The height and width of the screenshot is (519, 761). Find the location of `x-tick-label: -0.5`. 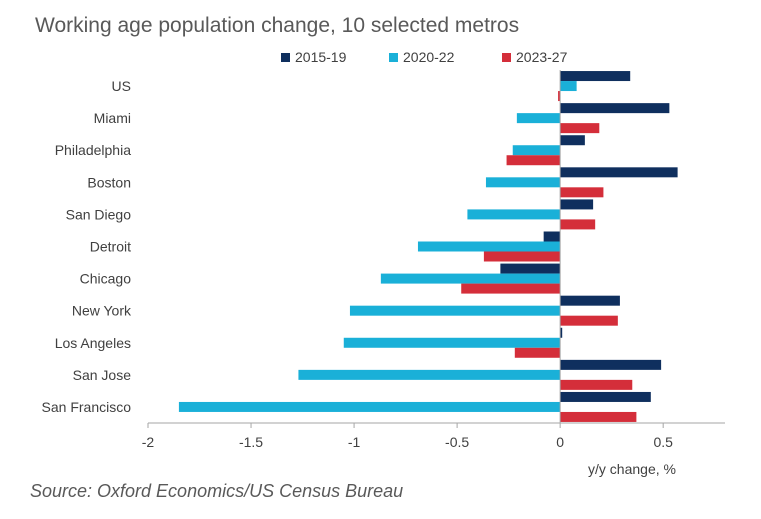

x-tick-label: -0.5 is located at coordinates (457, 442).